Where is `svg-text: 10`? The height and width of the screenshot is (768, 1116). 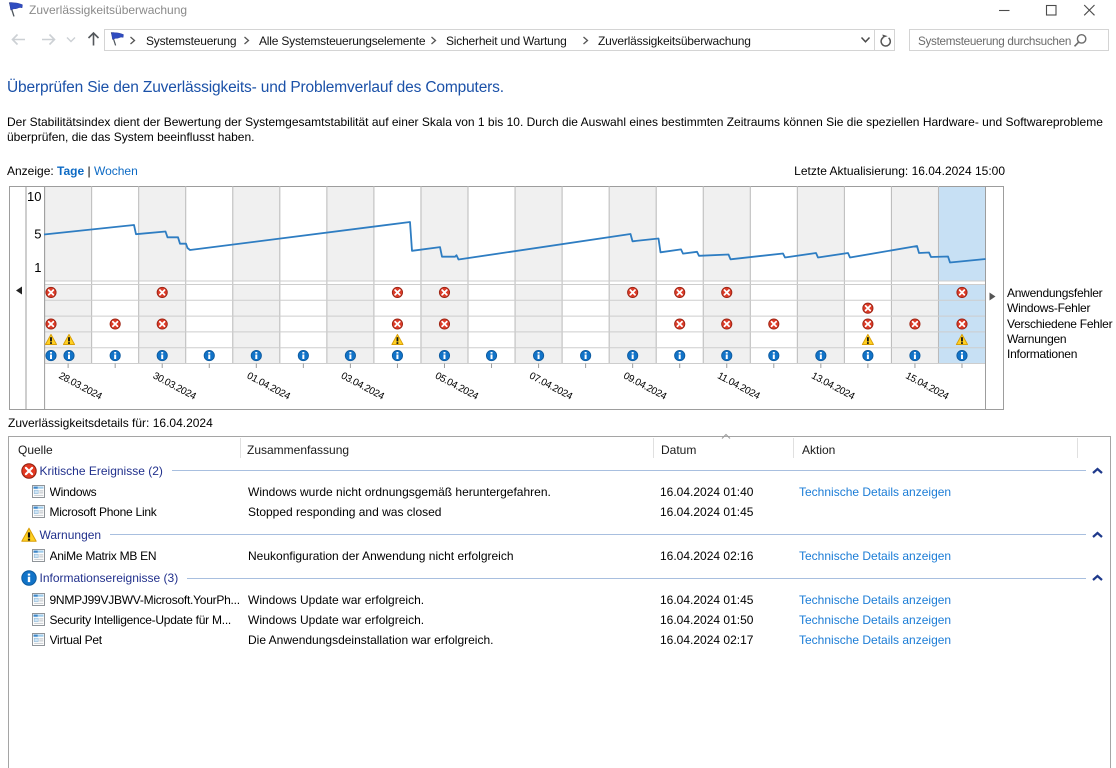 svg-text: 10 is located at coordinates (34, 196).